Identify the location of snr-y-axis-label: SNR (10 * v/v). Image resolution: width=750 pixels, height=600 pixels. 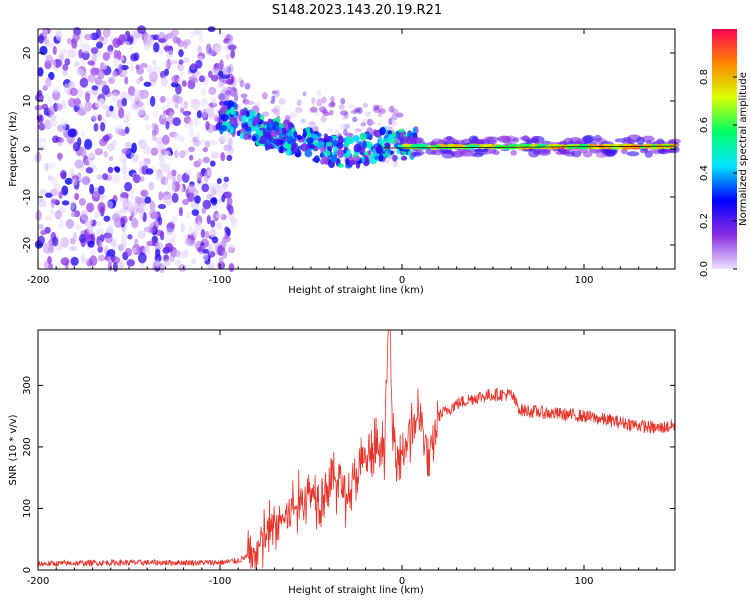
(13, 449).